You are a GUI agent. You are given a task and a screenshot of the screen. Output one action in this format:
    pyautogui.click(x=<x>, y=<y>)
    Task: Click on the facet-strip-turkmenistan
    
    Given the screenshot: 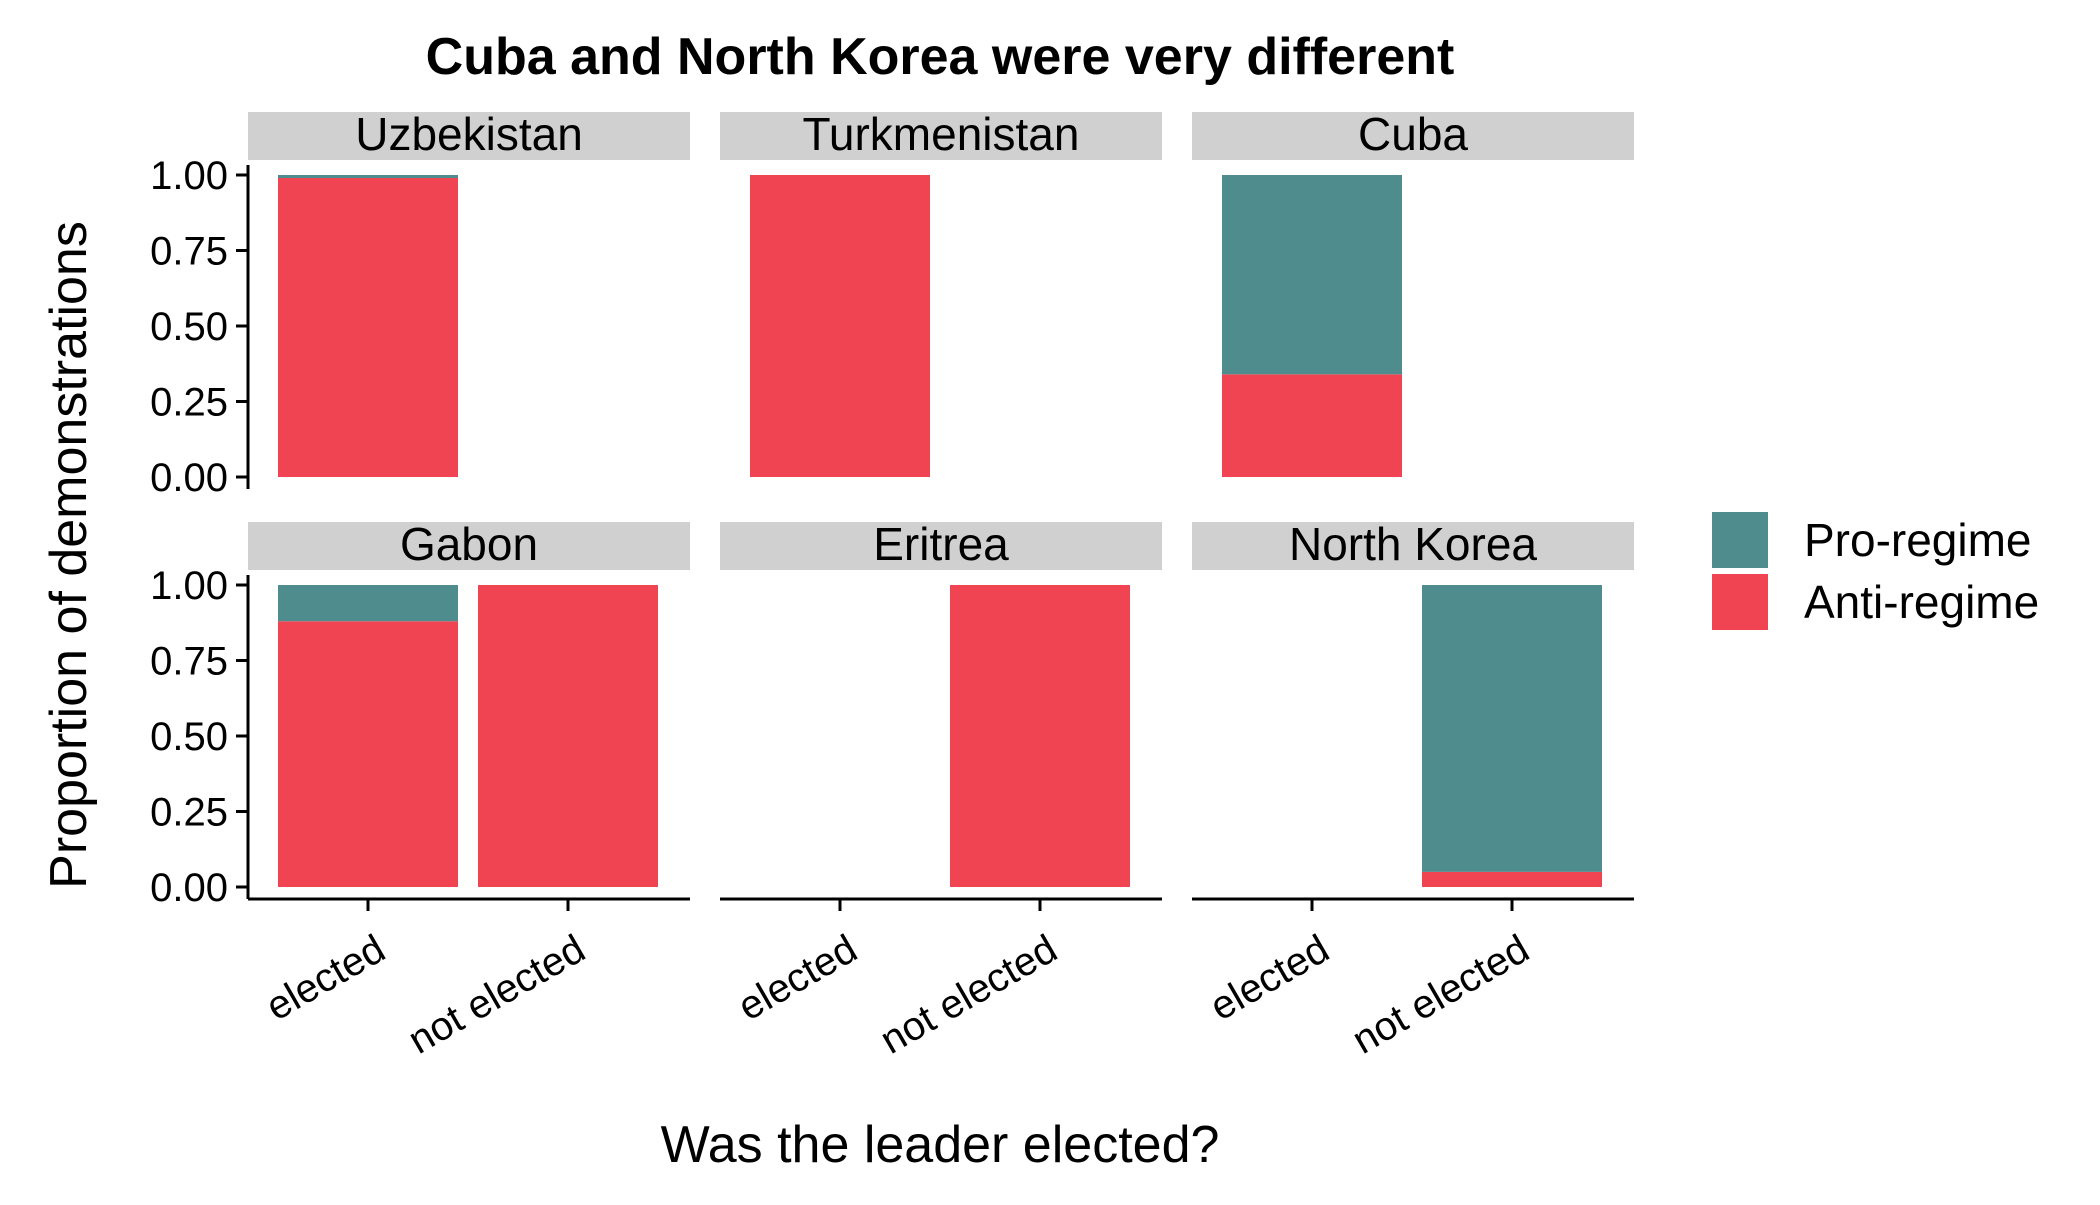 What is the action you would take?
    pyautogui.click(x=941, y=136)
    